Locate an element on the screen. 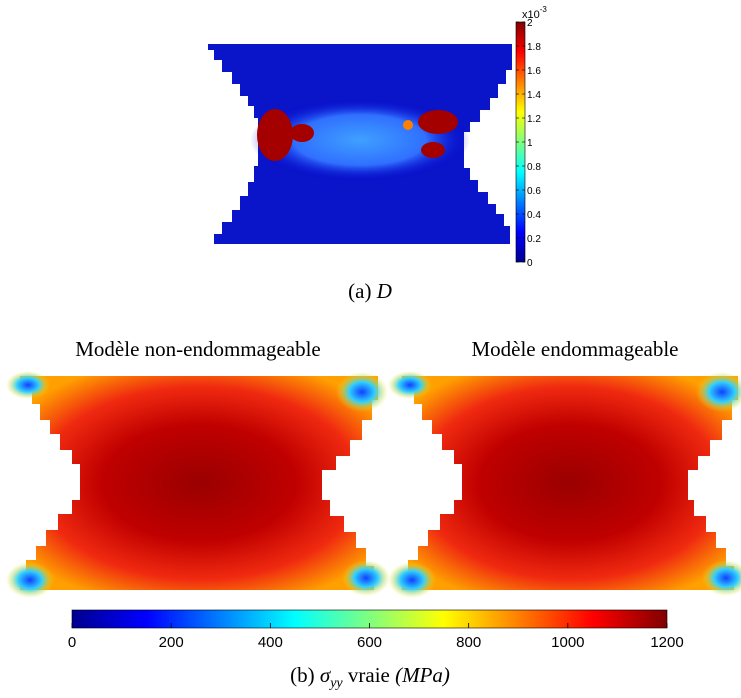  tick-label: 400 is located at coordinates (270, 642).